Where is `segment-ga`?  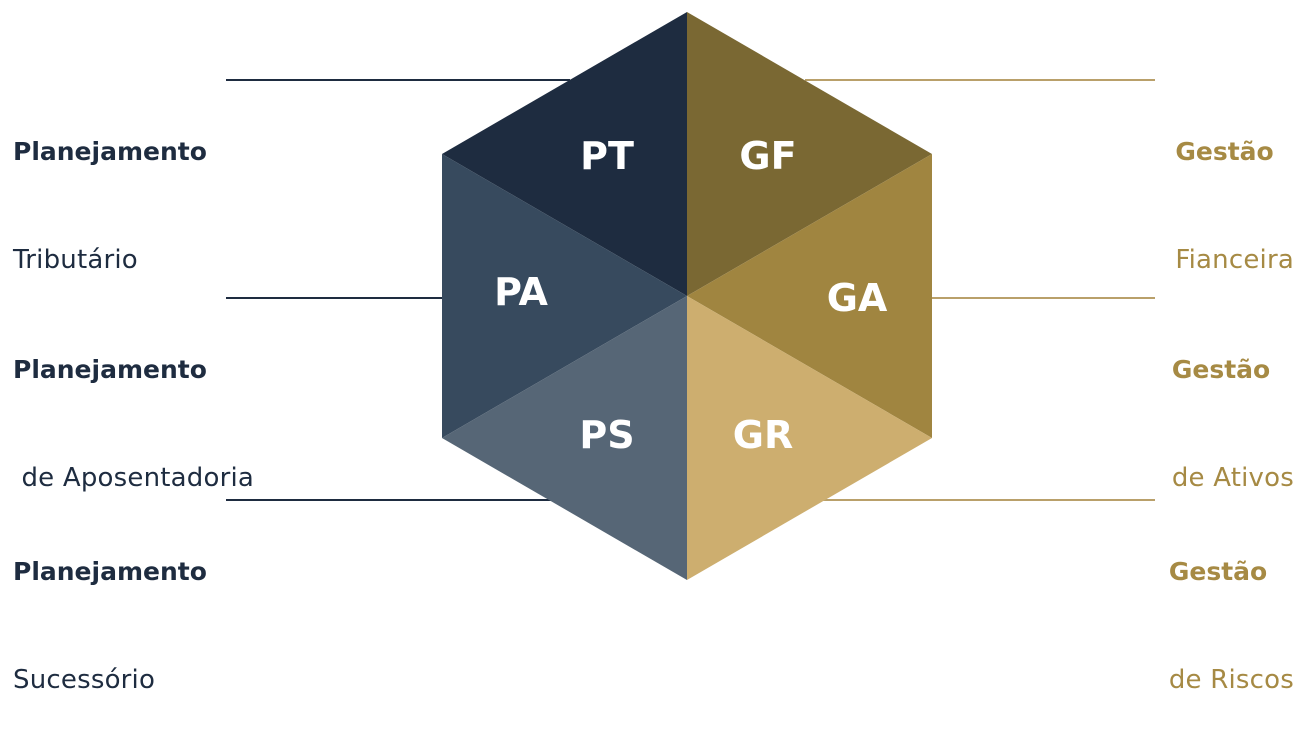 segment-ga is located at coordinates (809, 296).